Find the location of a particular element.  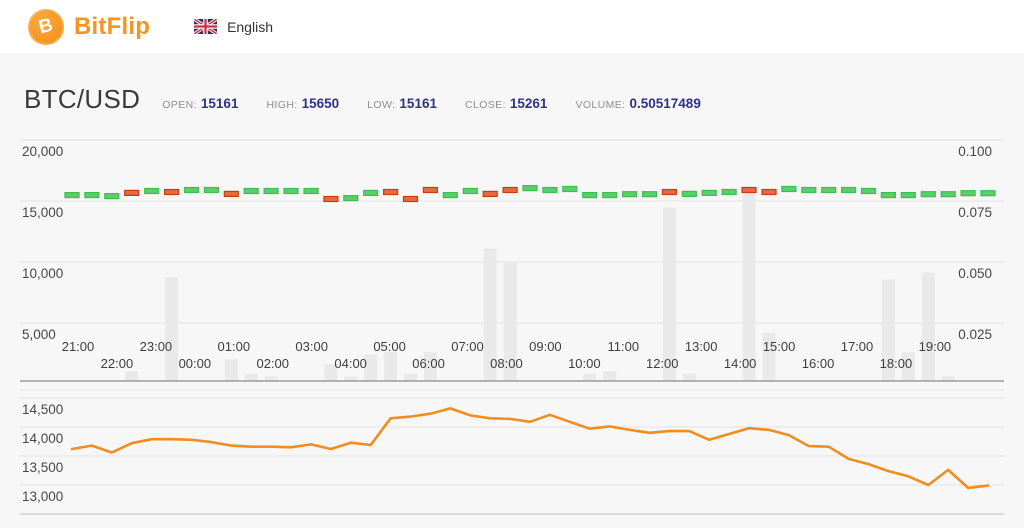

svg-text: 18:00 is located at coordinates (896, 363).